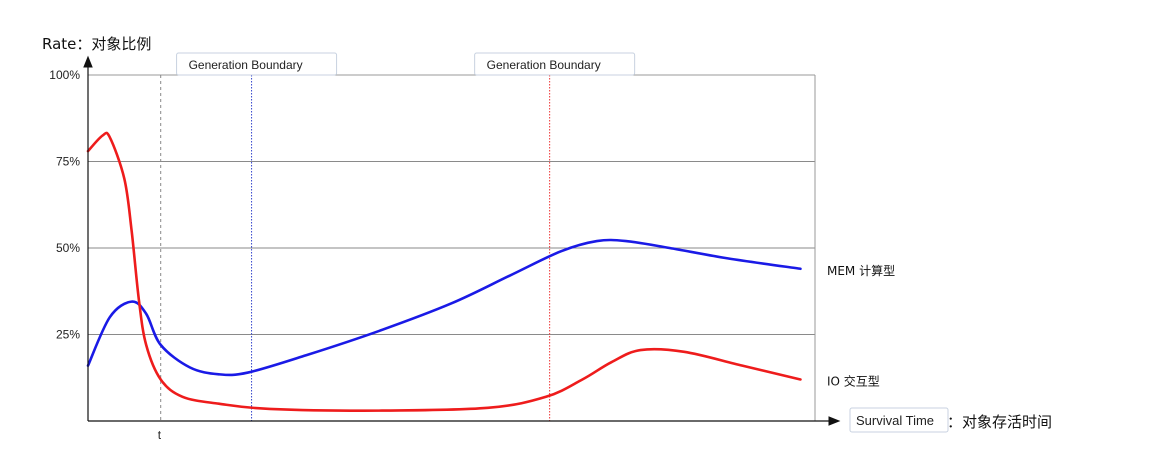  I want to click on y-tick-labels: 100% 75% 50% 25%, so click(64, 205).